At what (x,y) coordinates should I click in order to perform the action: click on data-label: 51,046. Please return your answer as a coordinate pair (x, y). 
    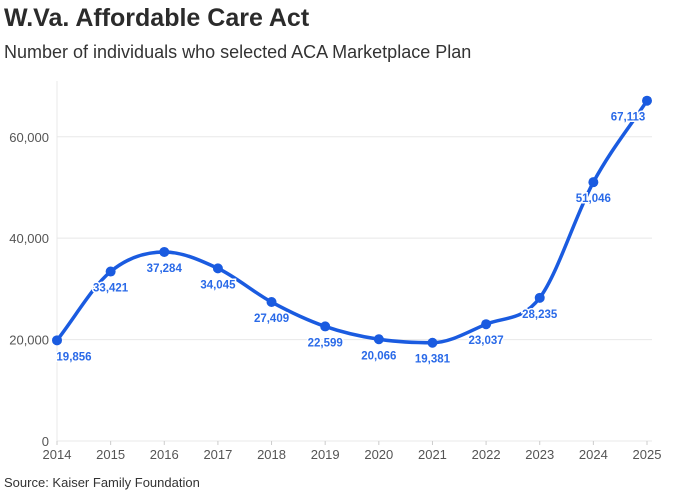
    Looking at the image, I should click on (593, 199).